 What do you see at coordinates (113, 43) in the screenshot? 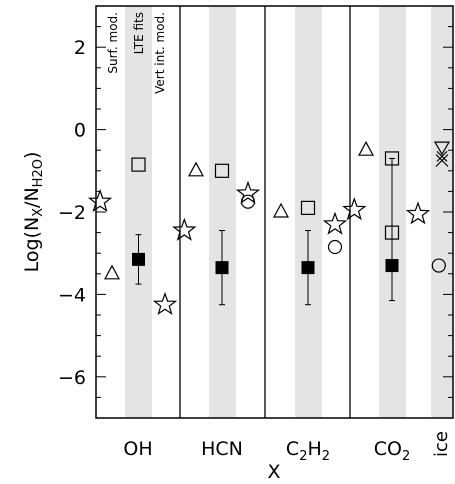
I see `column-annotation: Surf. mod.` at bounding box center [113, 43].